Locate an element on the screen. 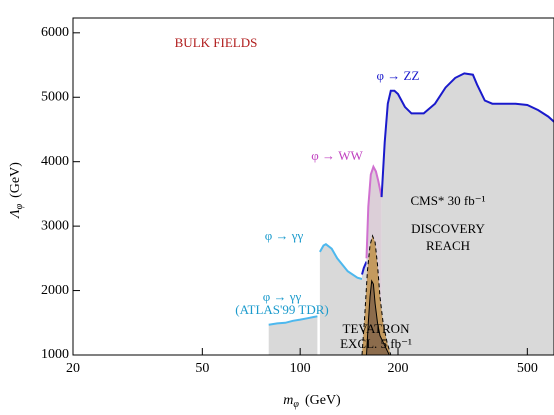  y-tick-label: 1000 is located at coordinates (55, 354).